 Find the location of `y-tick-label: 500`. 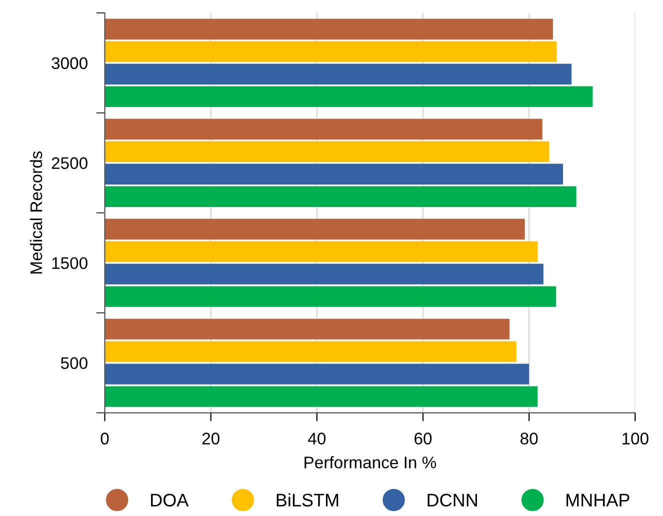

y-tick-label: 500 is located at coordinates (74, 363).